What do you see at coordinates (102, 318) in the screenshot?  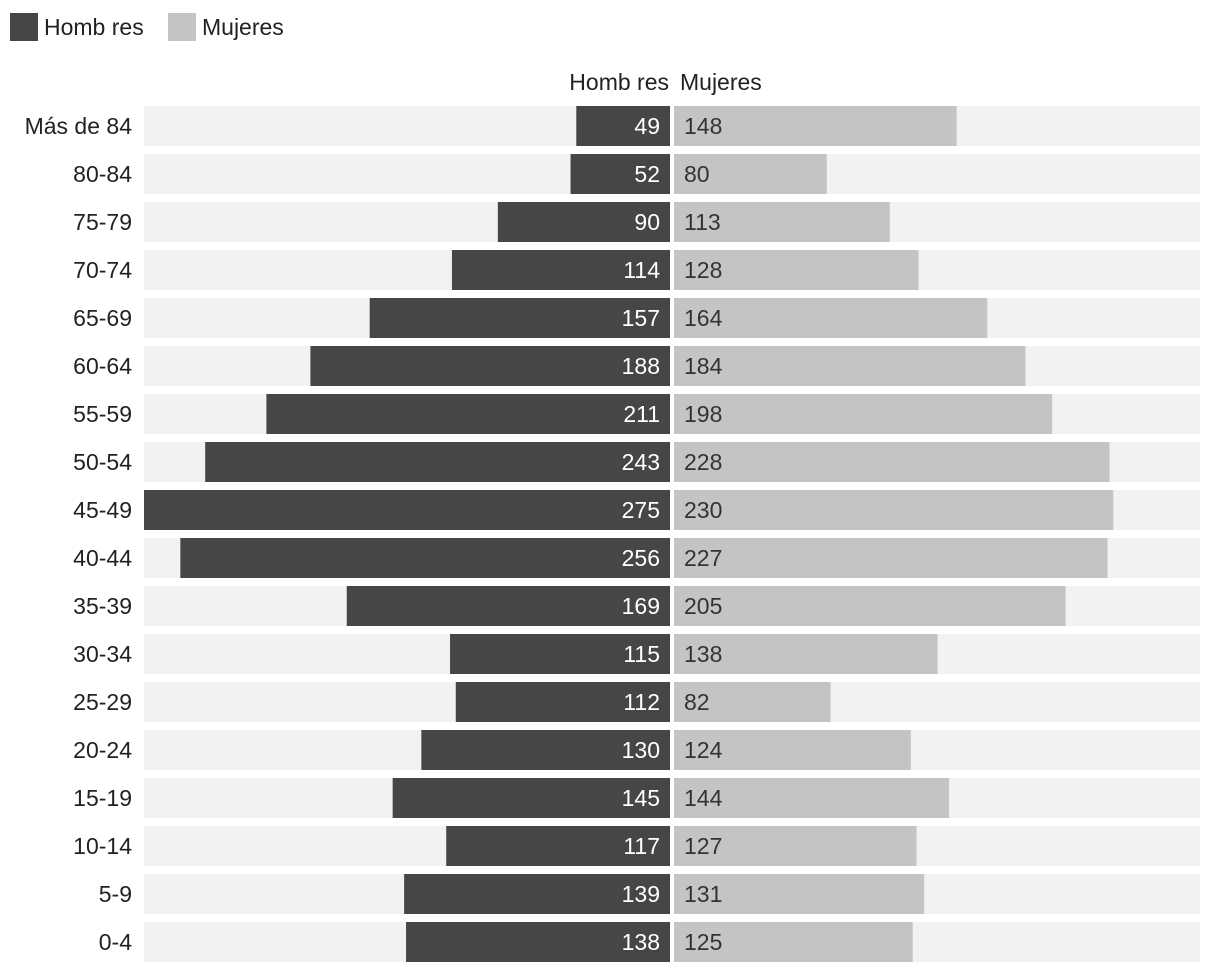 I see `category-label: 65-69` at bounding box center [102, 318].